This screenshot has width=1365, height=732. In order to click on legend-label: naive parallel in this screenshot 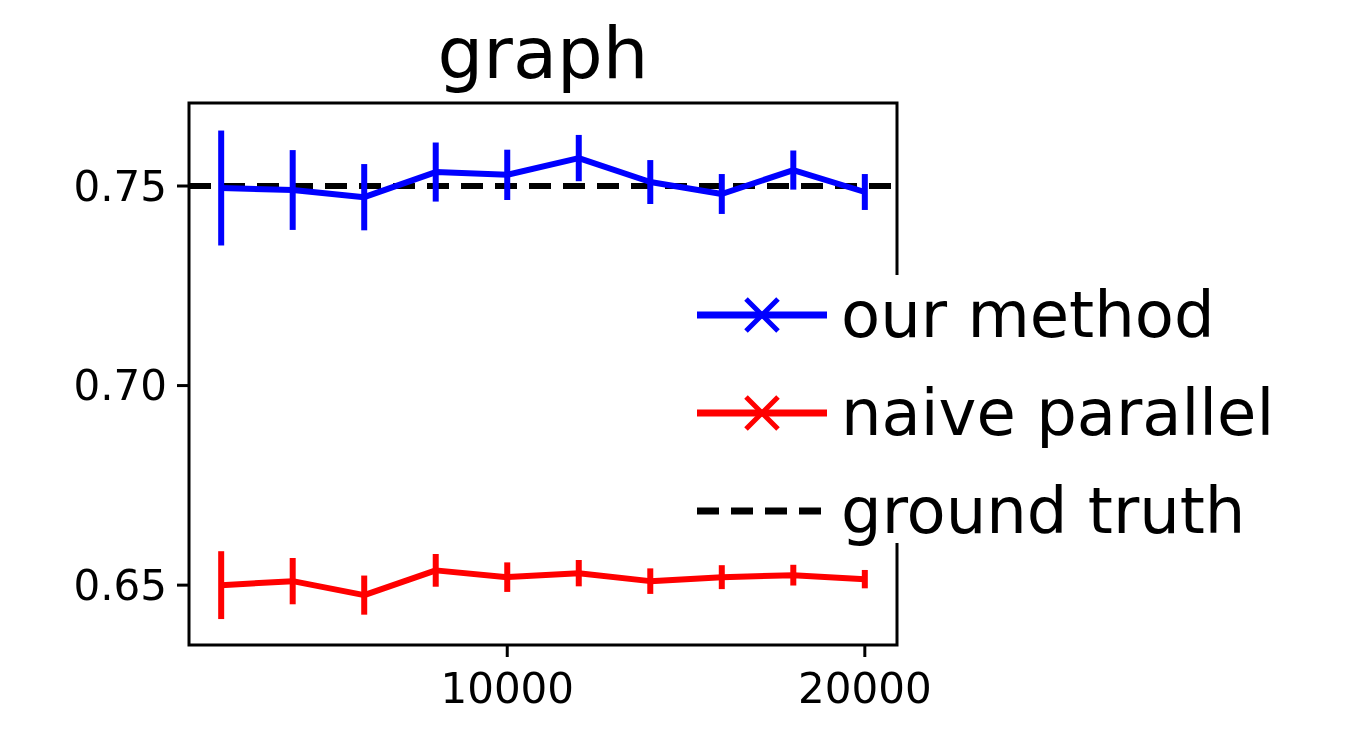, I will do `click(1058, 413)`.